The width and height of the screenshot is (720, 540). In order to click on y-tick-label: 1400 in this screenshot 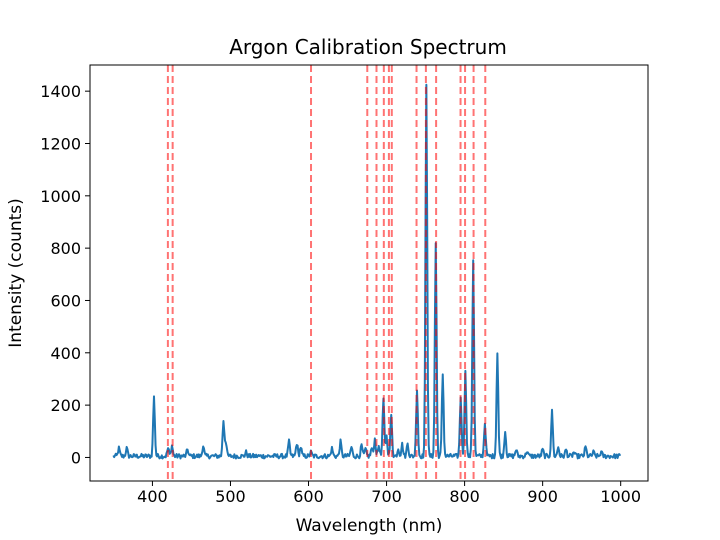, I will do `click(60, 91)`.